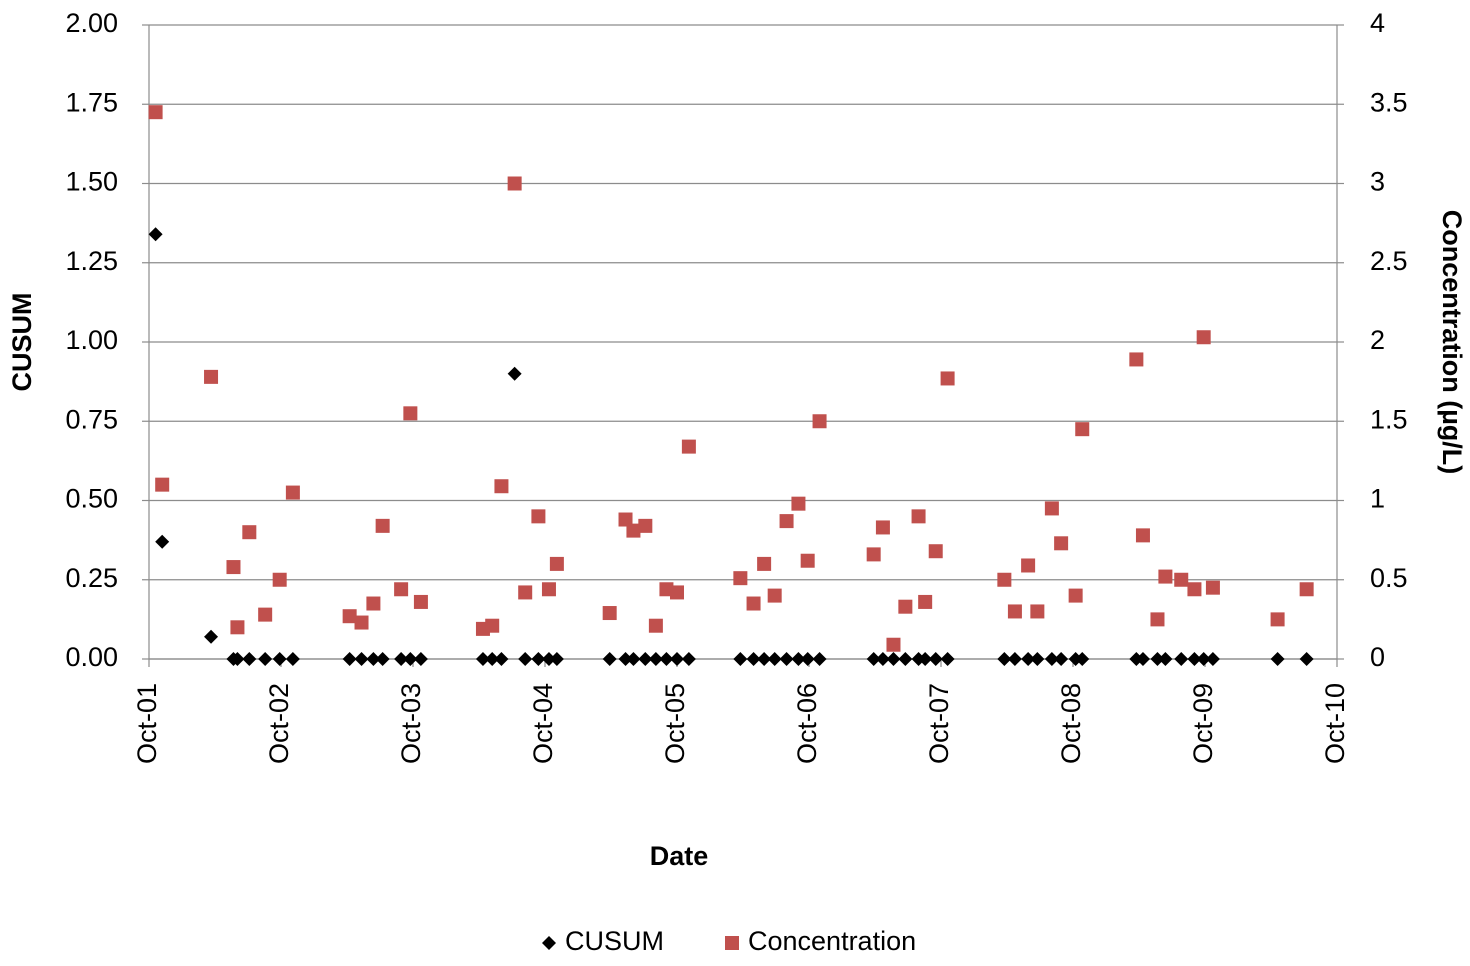  What do you see at coordinates (614, 941) in the screenshot?
I see `legend-label: CUSUM` at bounding box center [614, 941].